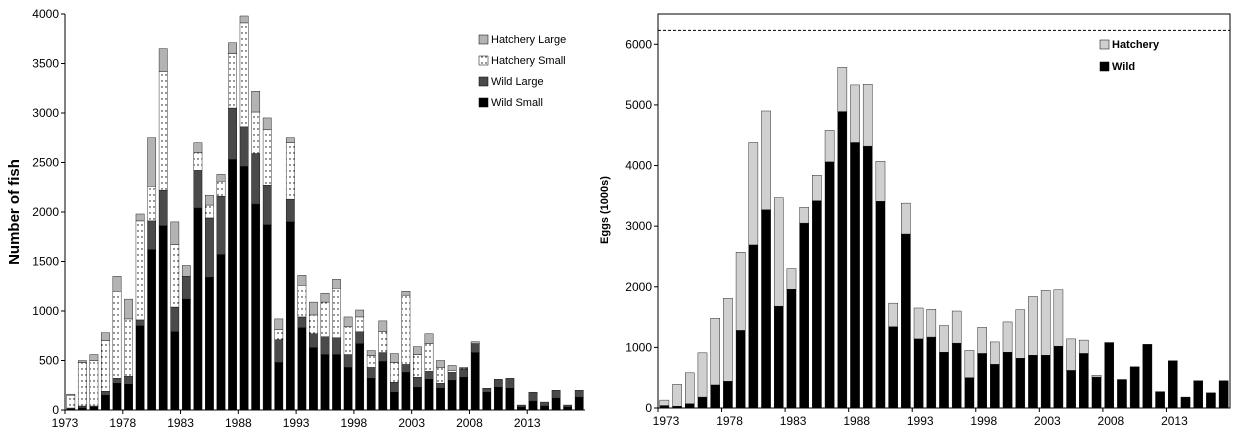  Describe the element at coordinates (483, 81) in the screenshot. I see `legend-swatch-wild-large` at that location.